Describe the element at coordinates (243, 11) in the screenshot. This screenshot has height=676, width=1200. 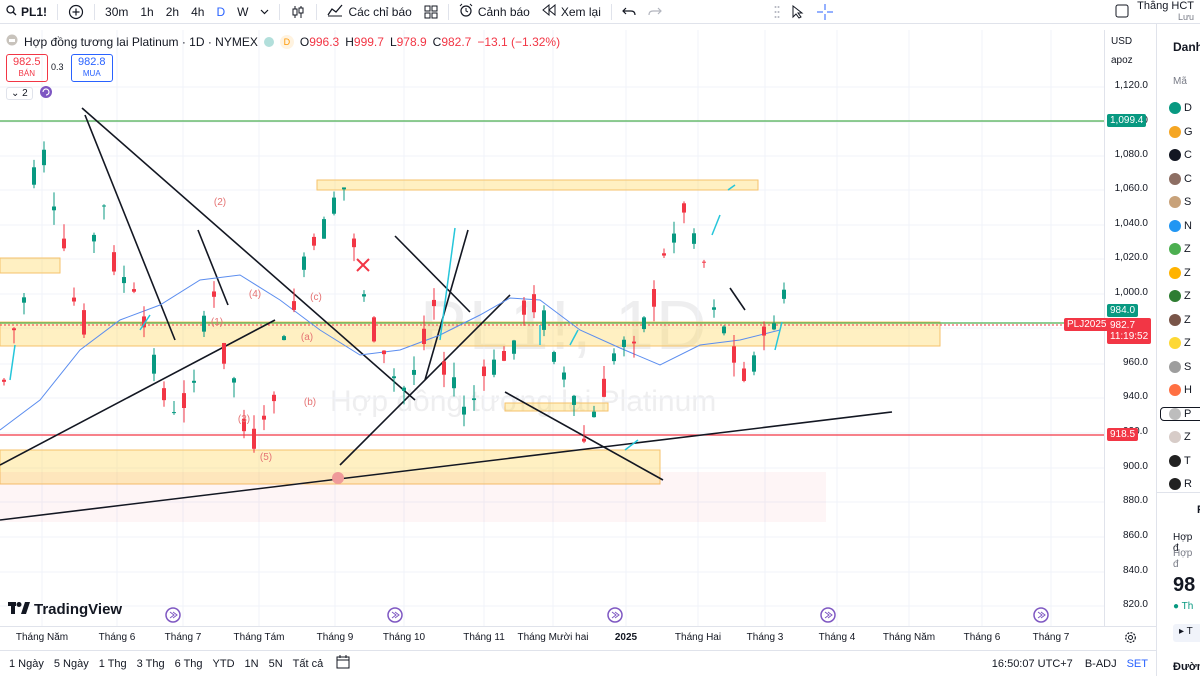
I see `interval-w: W` at that location.